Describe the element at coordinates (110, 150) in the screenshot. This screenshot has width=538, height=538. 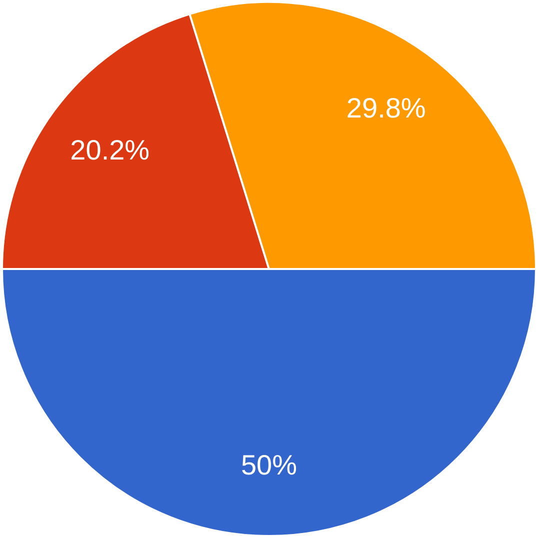
I see `data-label: 20.2%` at that location.